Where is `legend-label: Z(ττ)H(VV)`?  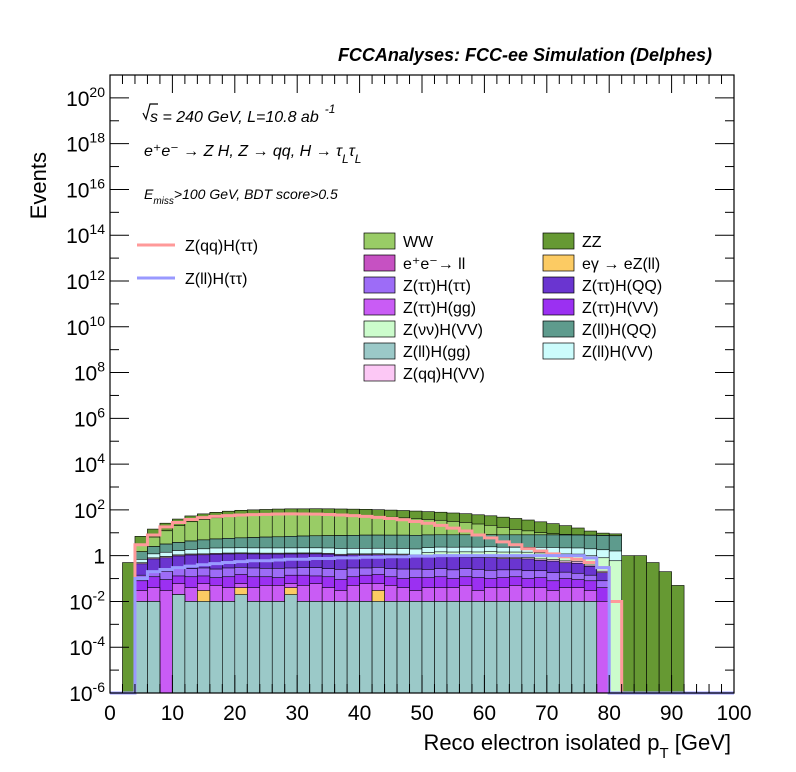 legend-label: Z(ττ)H(VV) is located at coordinates (620, 308).